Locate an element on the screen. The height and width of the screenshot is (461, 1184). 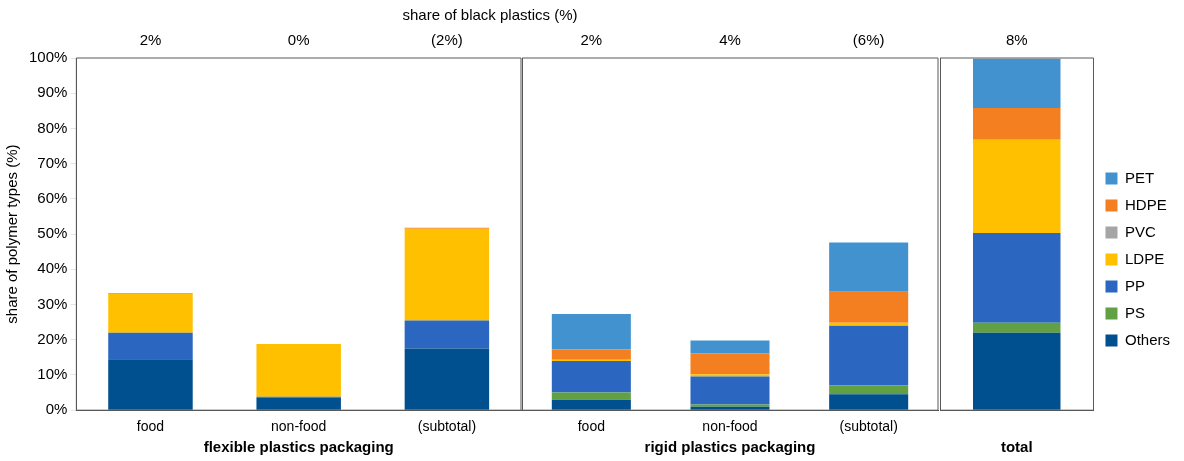
y-tick-label: 0% is located at coordinates (56, 409).